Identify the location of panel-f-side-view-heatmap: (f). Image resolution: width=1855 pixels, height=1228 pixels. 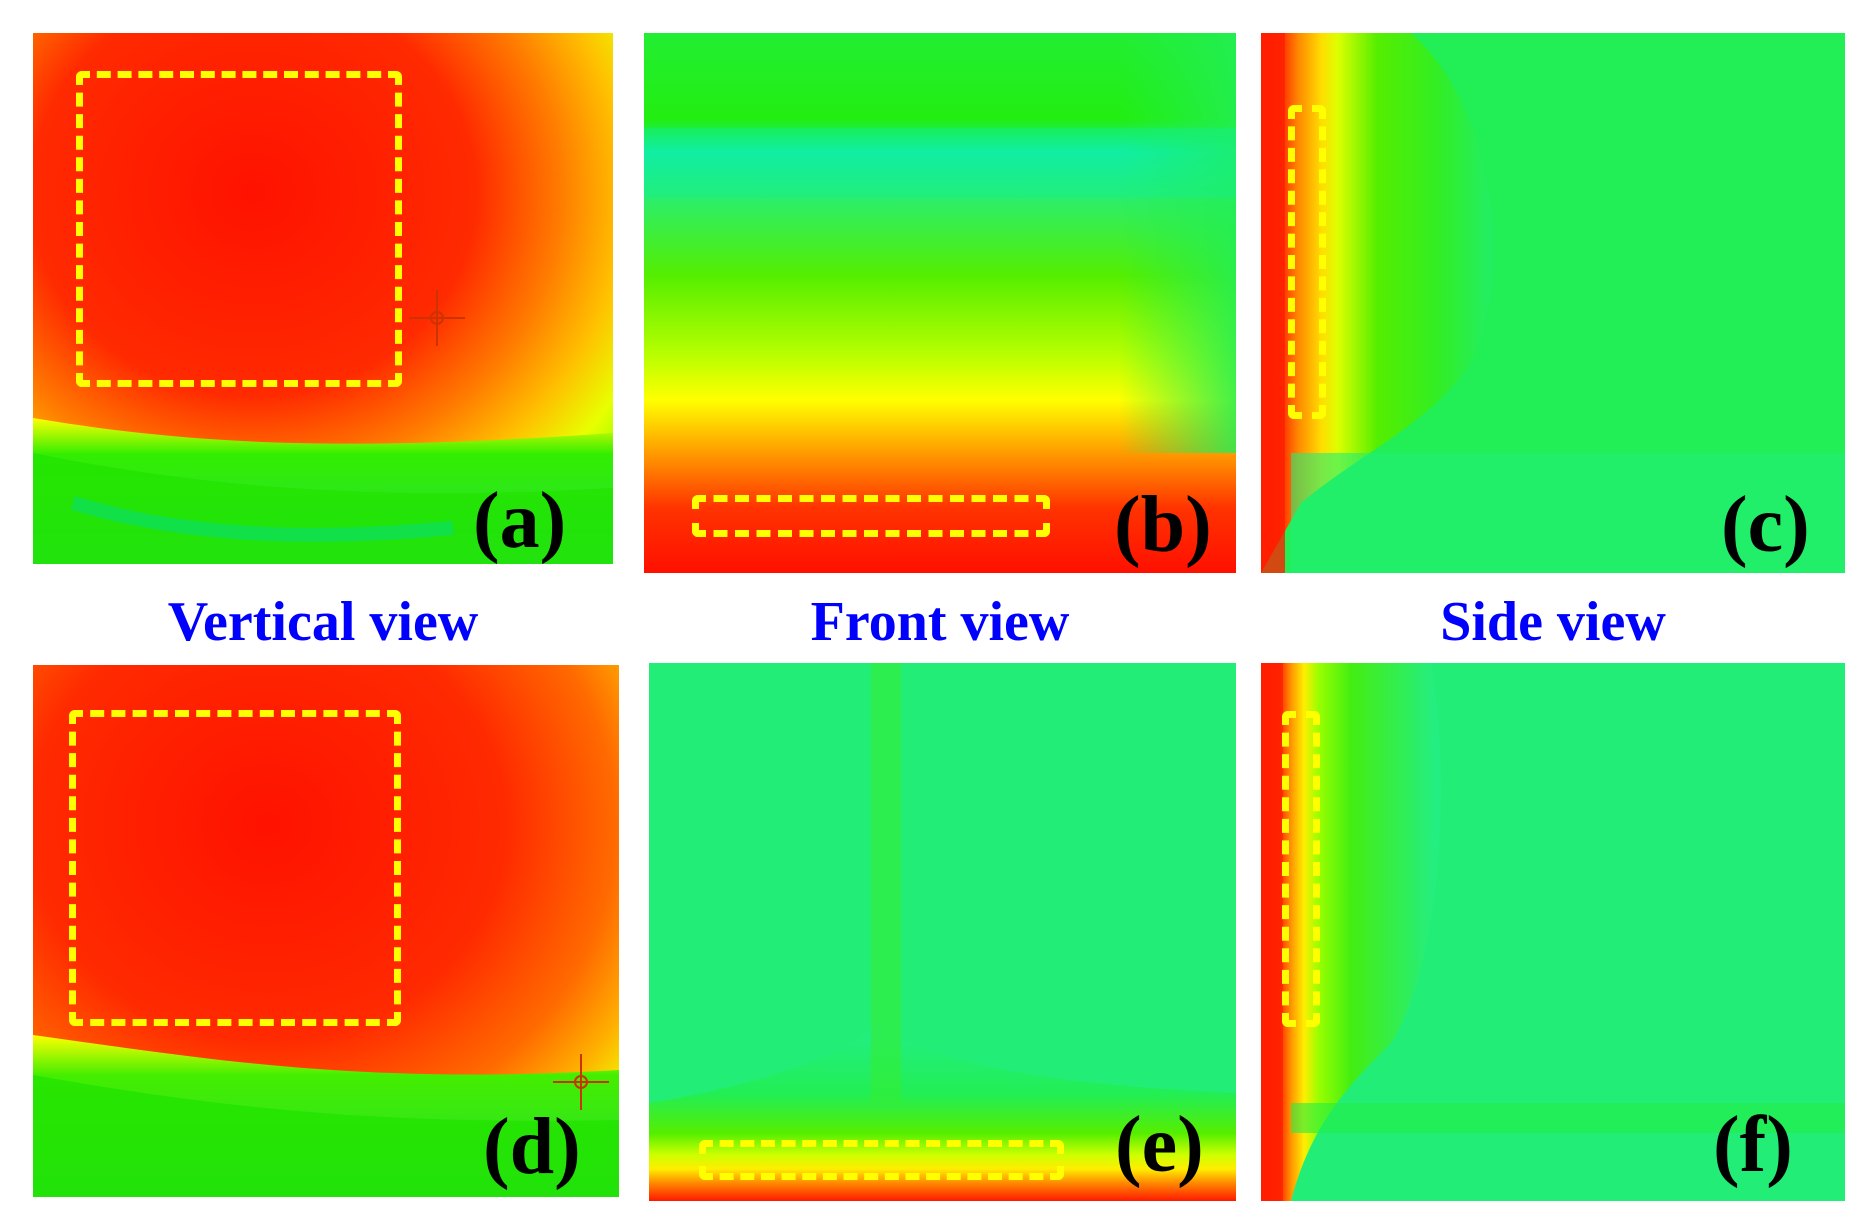
(1553, 932).